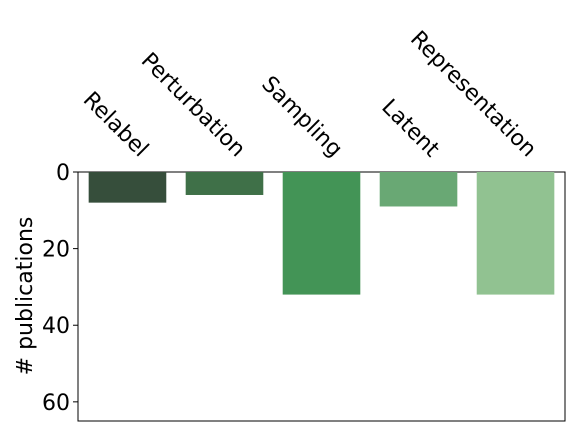 The image size is (576, 432). What do you see at coordinates (224, 183) in the screenshot?
I see `bar-perturbation` at bounding box center [224, 183].